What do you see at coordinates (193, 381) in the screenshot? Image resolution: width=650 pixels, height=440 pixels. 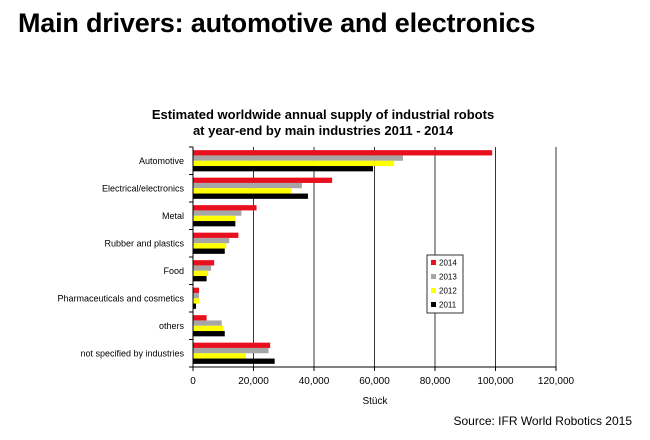 I see `x-tick-label: 0` at bounding box center [193, 381].